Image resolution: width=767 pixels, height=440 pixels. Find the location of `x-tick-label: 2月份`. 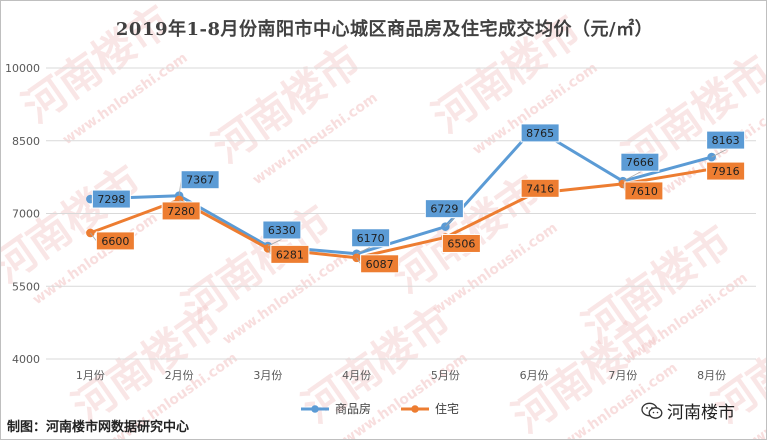

x-tick-label: 2月份 is located at coordinates (179, 375).